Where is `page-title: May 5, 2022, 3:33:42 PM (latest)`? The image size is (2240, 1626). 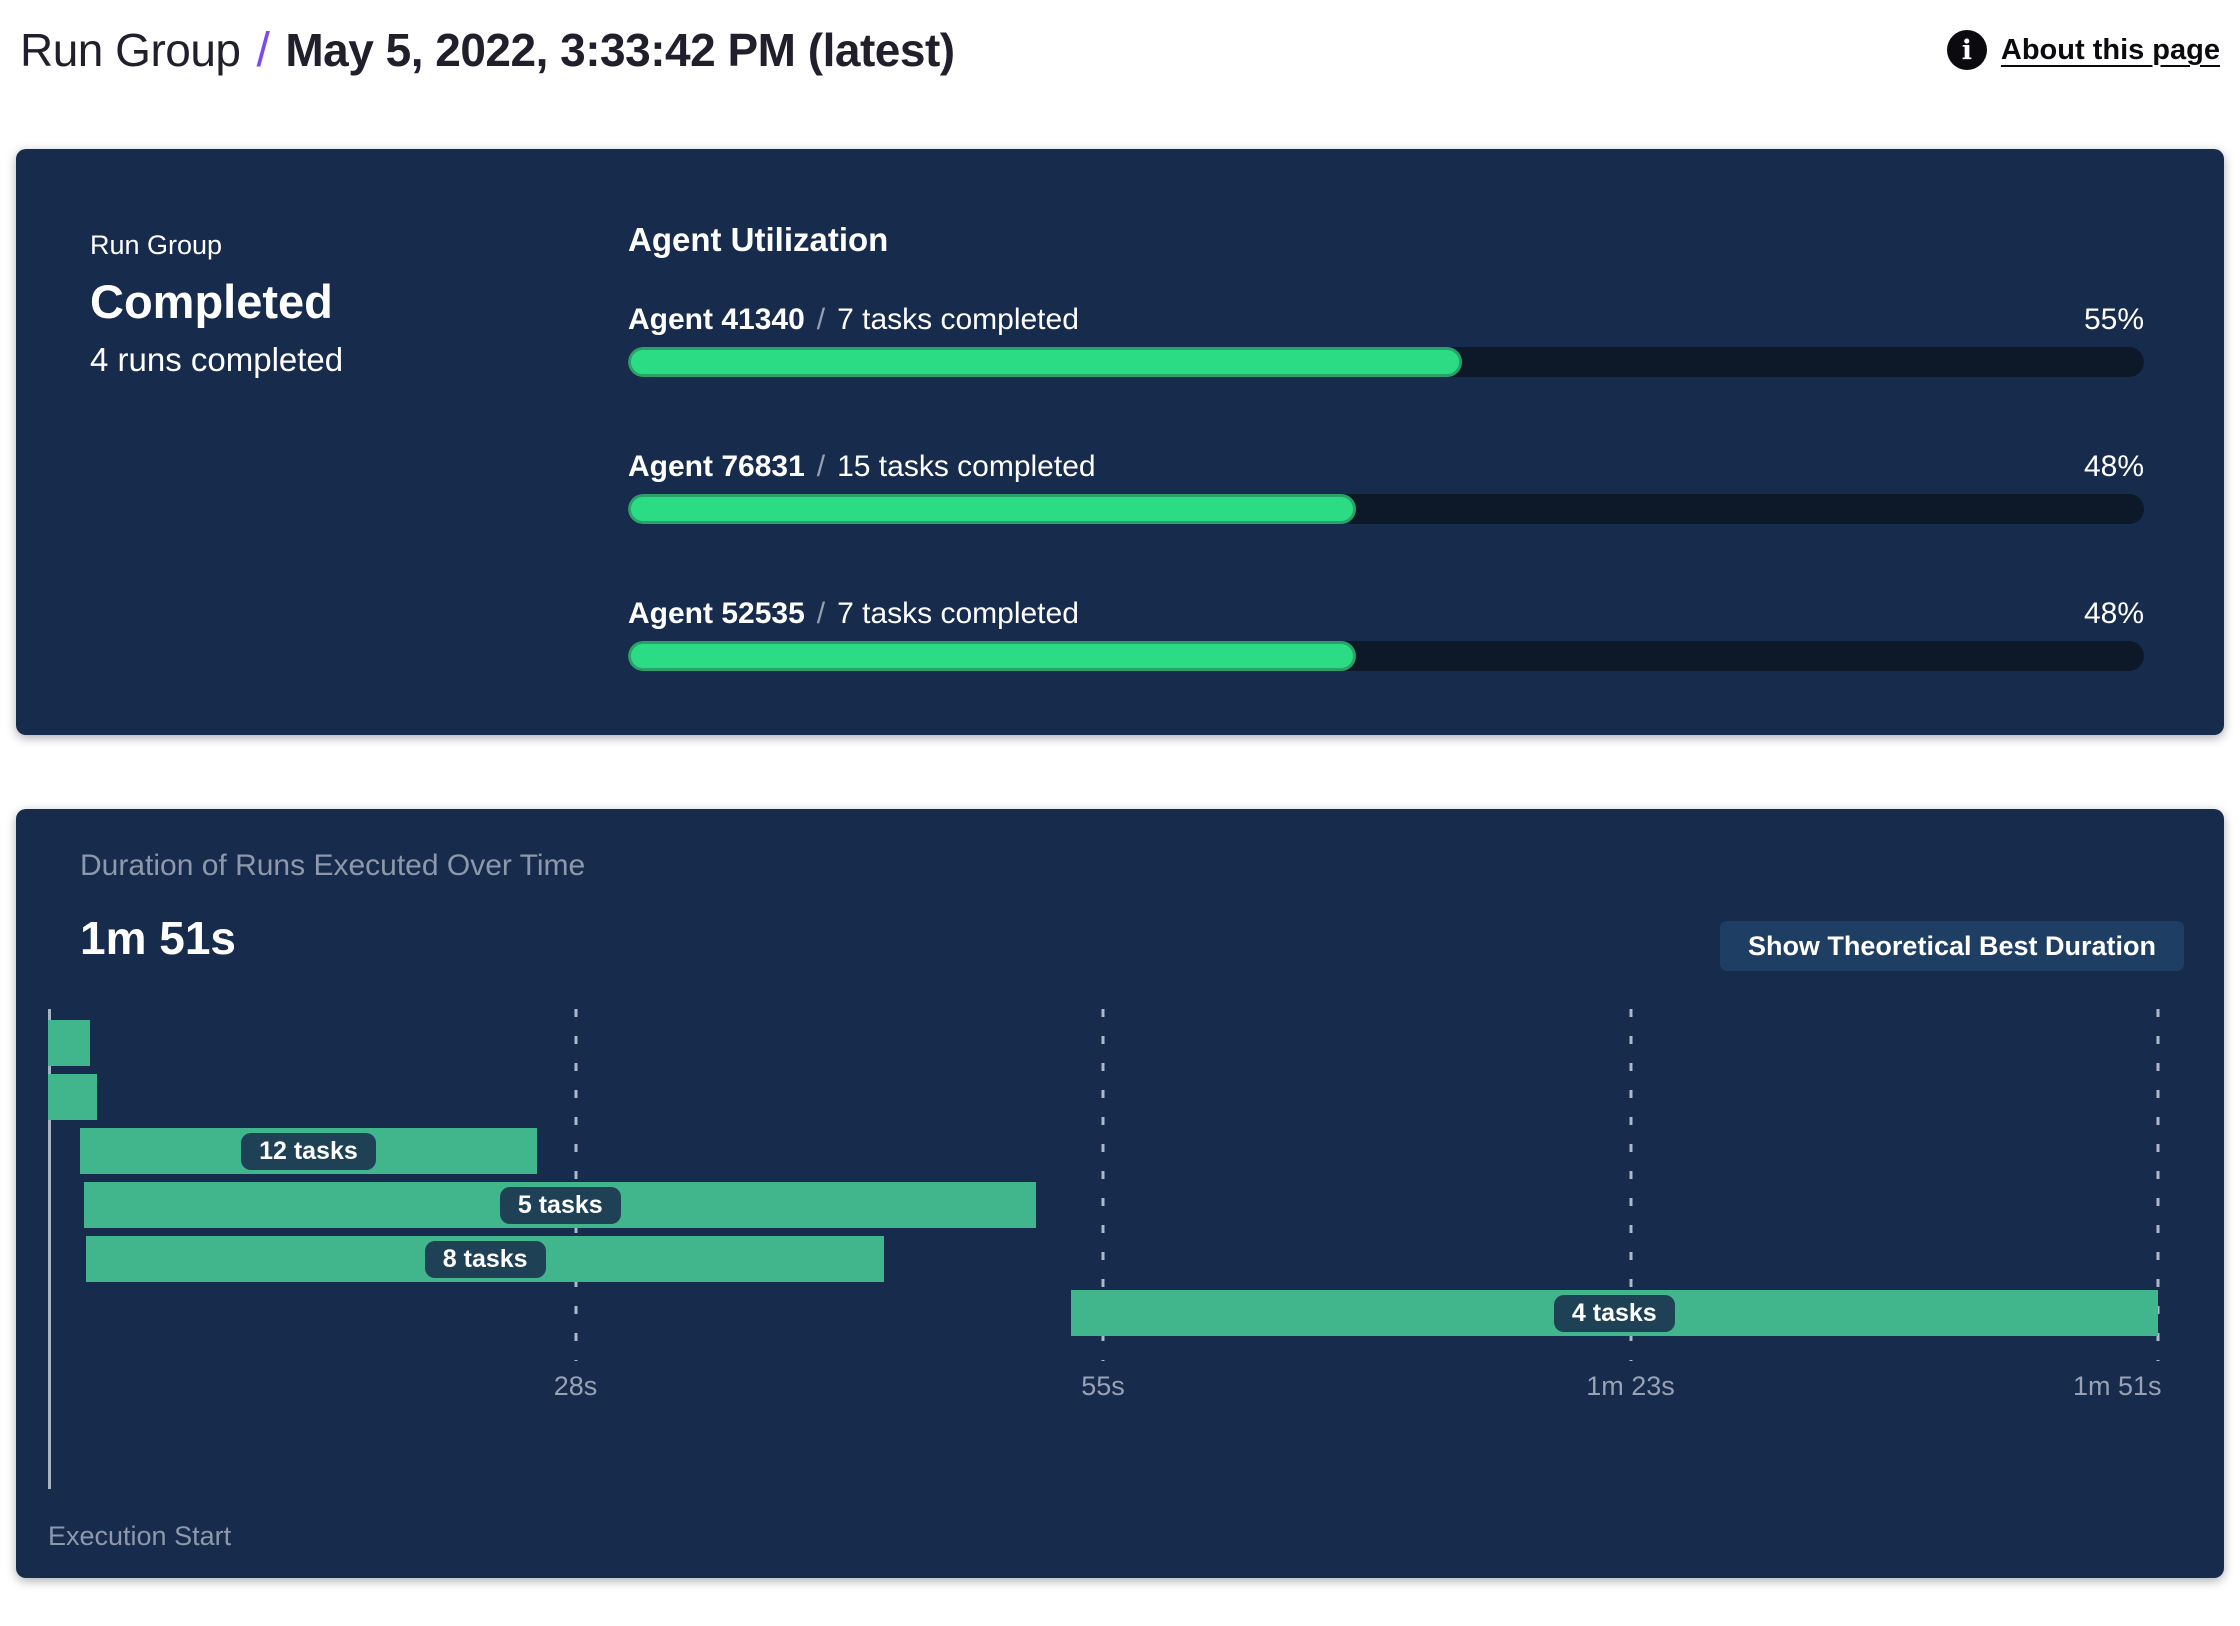
page-title: May 5, 2022, 3:33:42 PM (latest) is located at coordinates (620, 50).